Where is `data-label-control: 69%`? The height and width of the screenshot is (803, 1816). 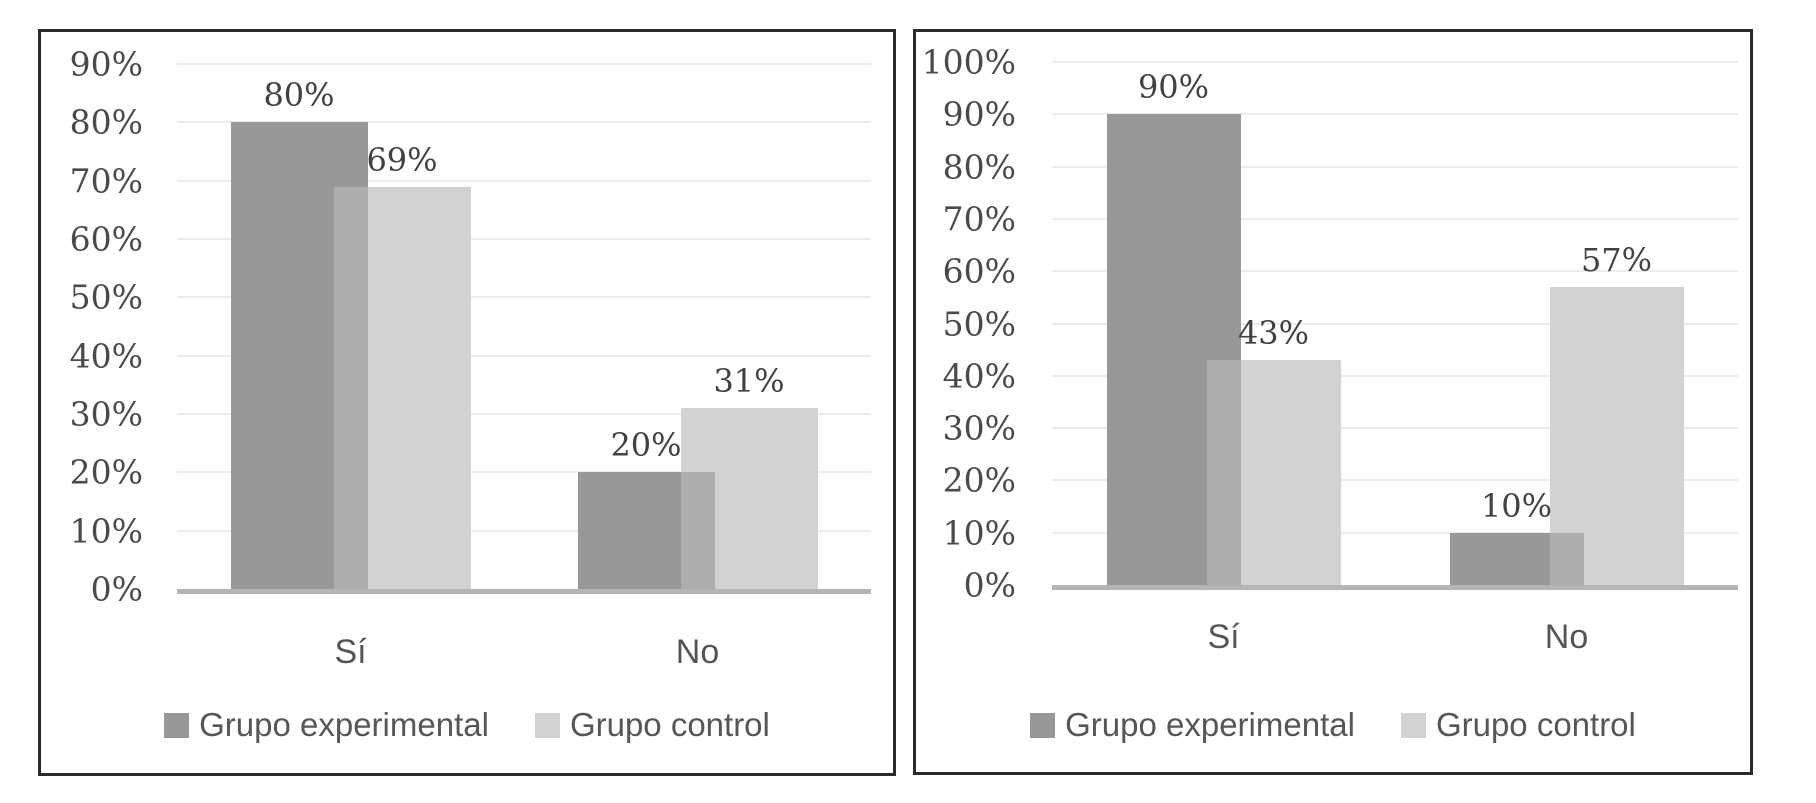
data-label-control: 69% is located at coordinates (402, 159).